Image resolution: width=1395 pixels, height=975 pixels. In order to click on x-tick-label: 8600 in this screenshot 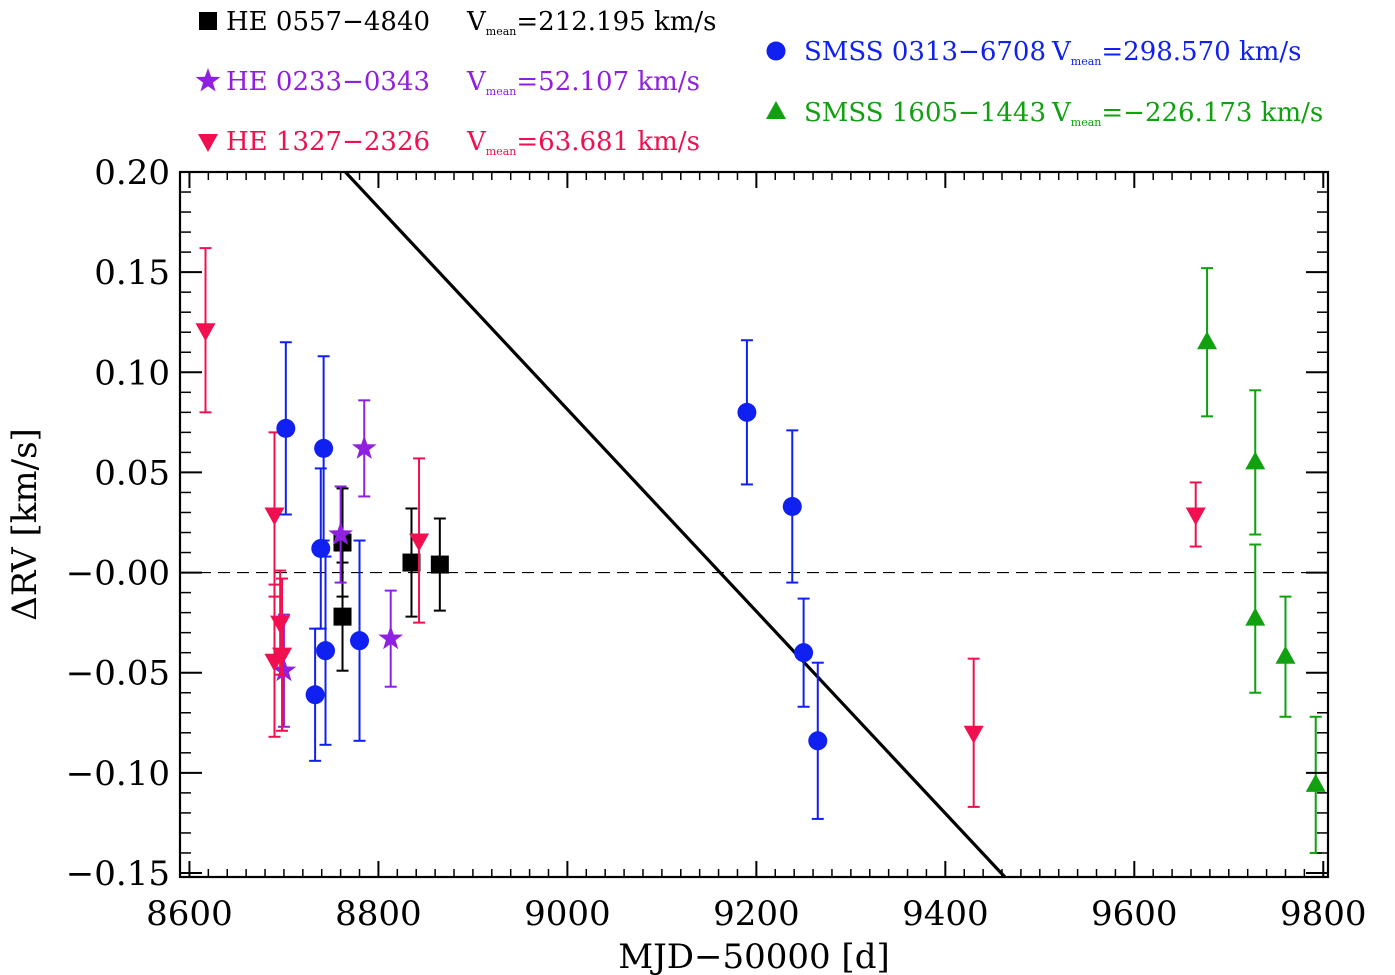, I will do `click(189, 914)`.